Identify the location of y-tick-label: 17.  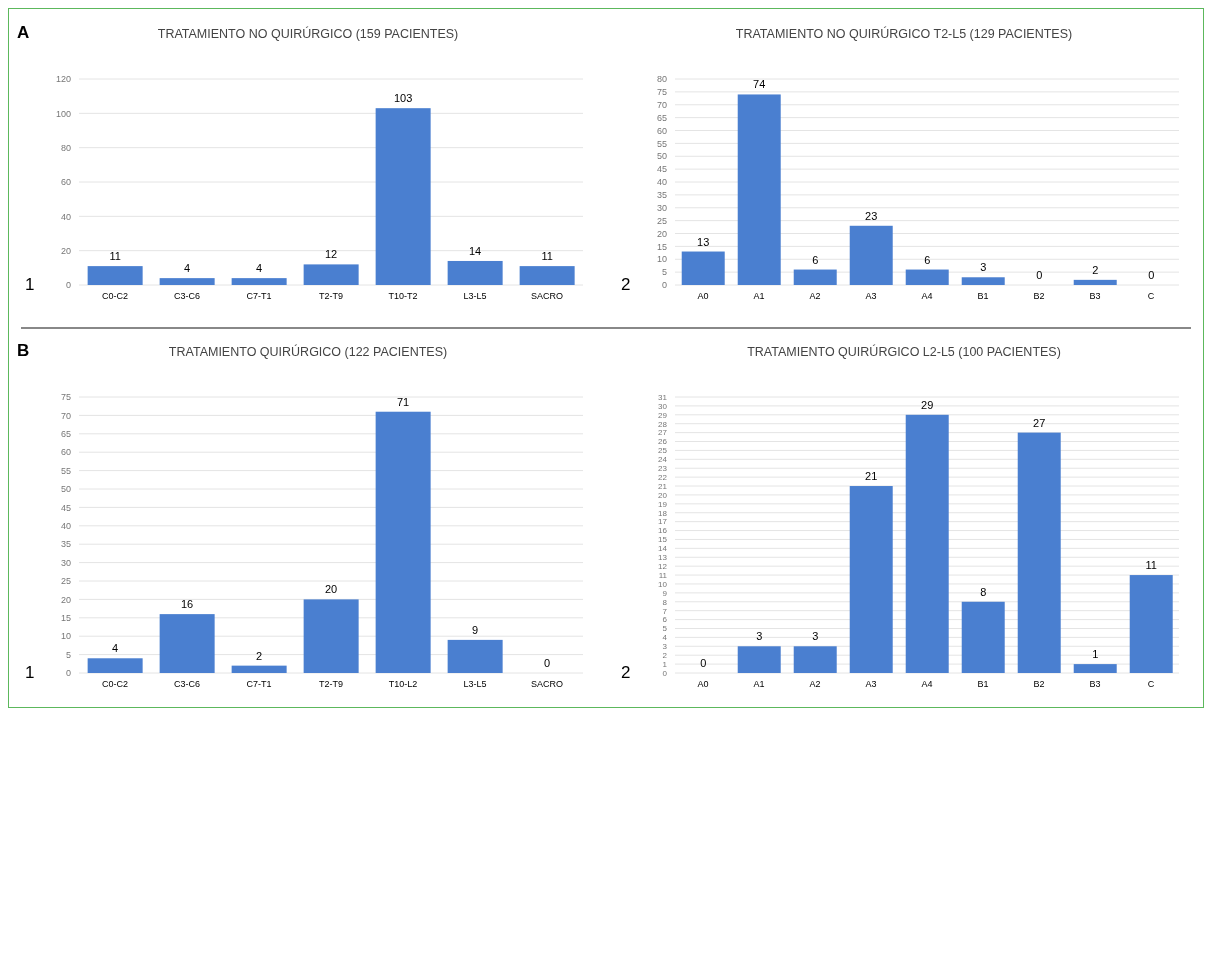
(663, 522).